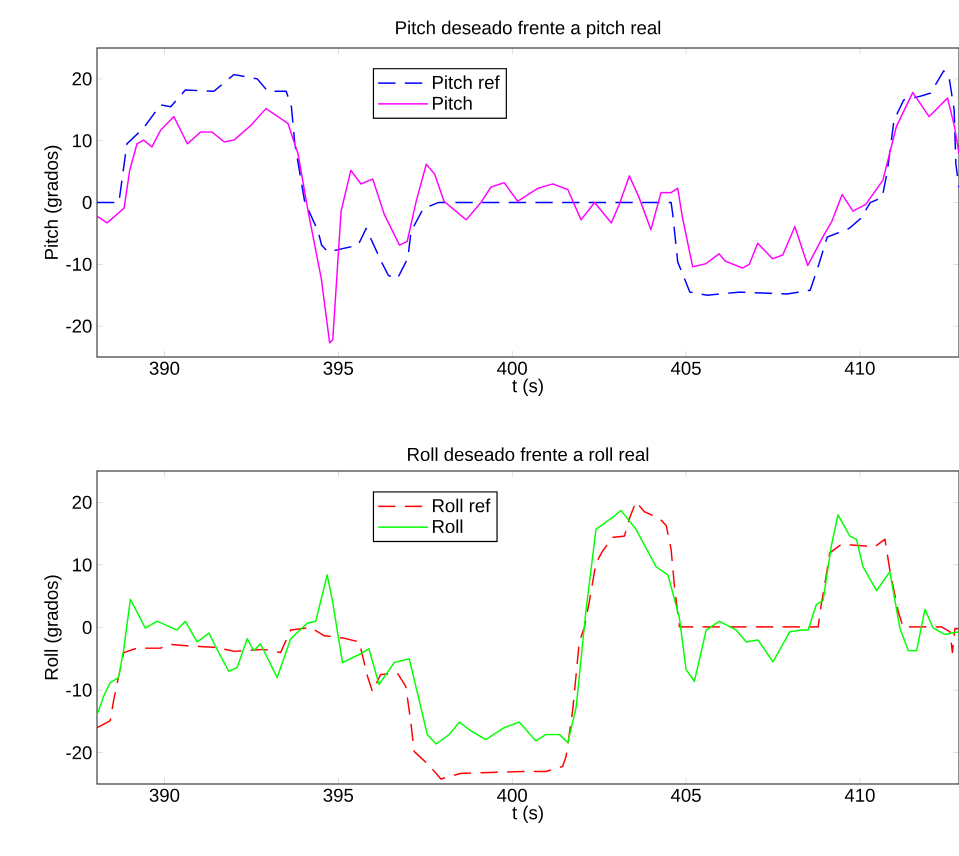 The width and height of the screenshot is (959, 856). Describe the element at coordinates (53, 627) in the screenshot. I see `y-axis-title: Roll (grados)` at that location.